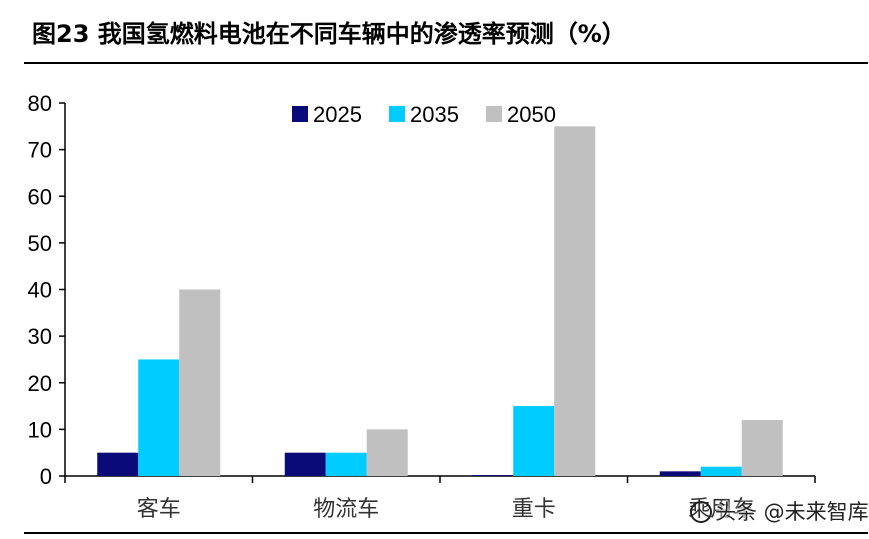  I want to click on y-tick-label: 80, so click(40, 103).